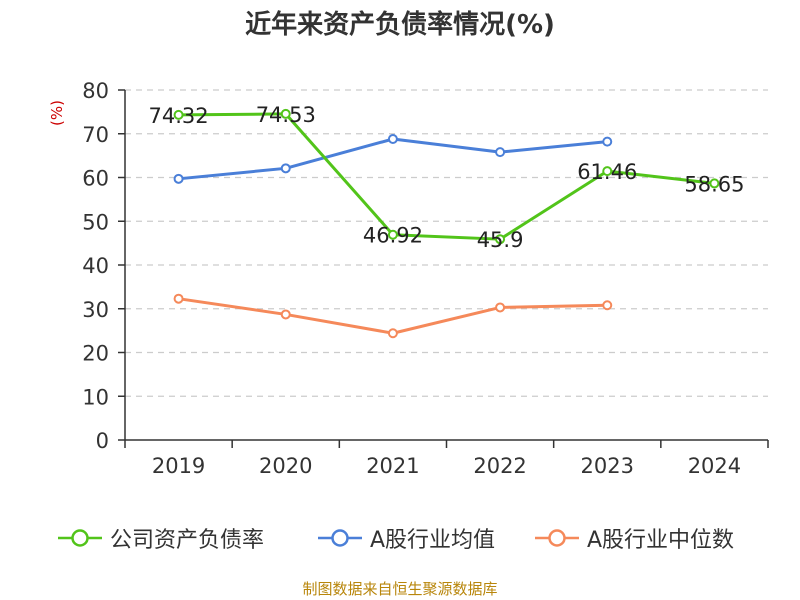 Image resolution: width=800 pixels, height=600 pixels. I want to click on y-tick-label: 30, so click(95, 310).